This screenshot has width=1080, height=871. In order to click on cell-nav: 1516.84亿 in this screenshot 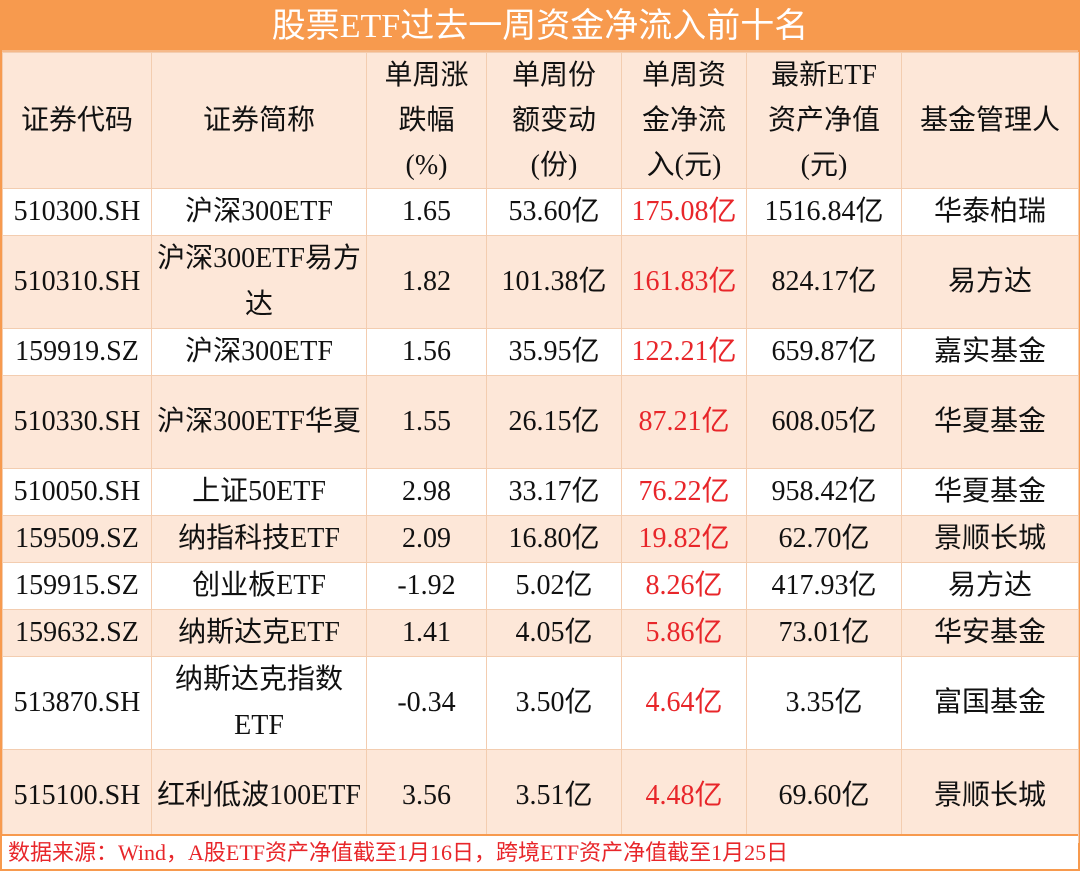, I will do `click(824, 212)`.